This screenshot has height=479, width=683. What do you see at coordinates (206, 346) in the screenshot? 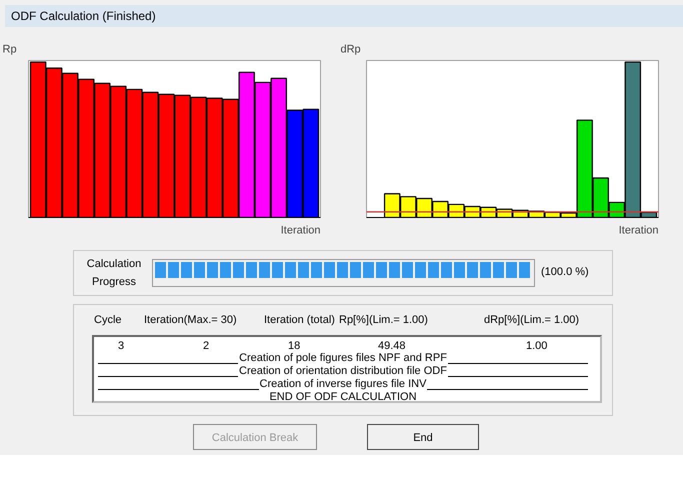
I see `text: 2` at bounding box center [206, 346].